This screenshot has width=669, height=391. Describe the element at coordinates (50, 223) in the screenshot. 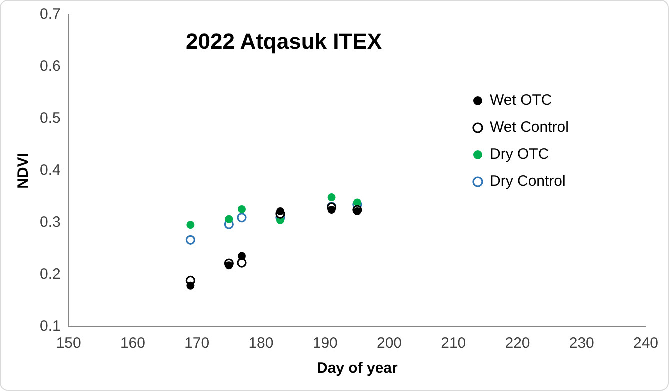

I see `y-tick-label: 0.3` at that location.